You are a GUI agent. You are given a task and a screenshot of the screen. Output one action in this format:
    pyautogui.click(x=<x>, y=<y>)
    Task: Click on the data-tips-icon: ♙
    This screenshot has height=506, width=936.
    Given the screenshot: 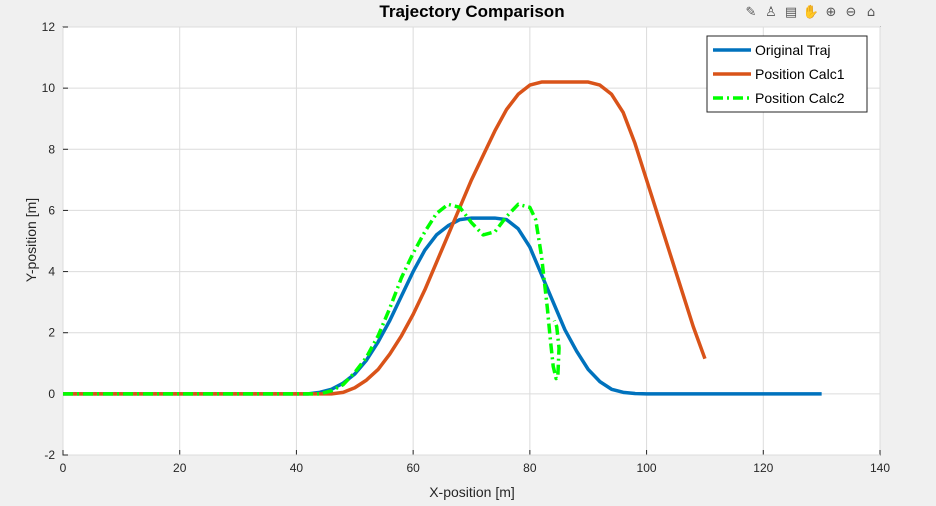 What is the action you would take?
    pyautogui.click(x=771, y=12)
    